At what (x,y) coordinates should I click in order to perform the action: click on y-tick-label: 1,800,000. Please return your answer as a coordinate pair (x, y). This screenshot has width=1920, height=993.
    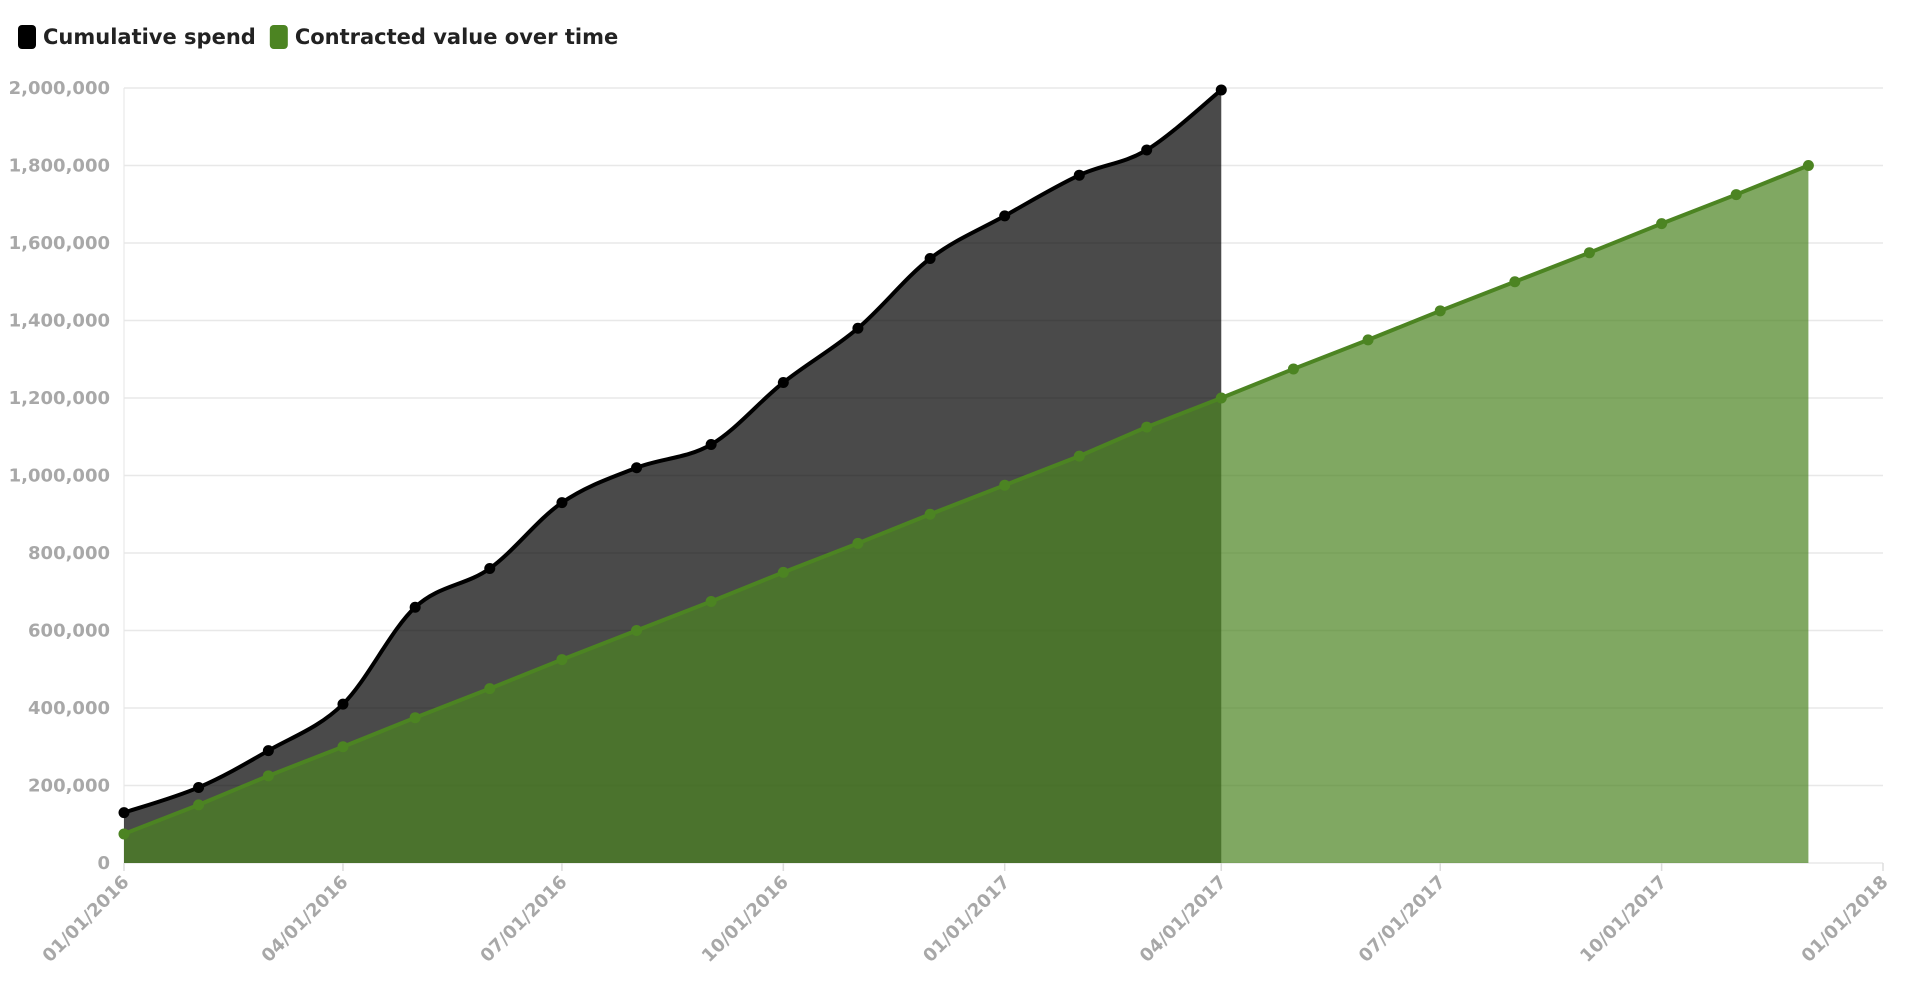
    Looking at the image, I should click on (59, 166).